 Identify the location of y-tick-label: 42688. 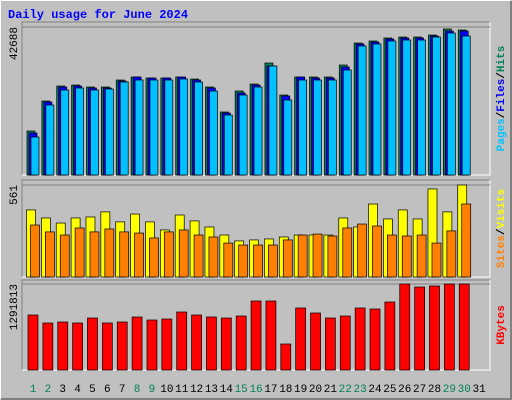
(15, 43).